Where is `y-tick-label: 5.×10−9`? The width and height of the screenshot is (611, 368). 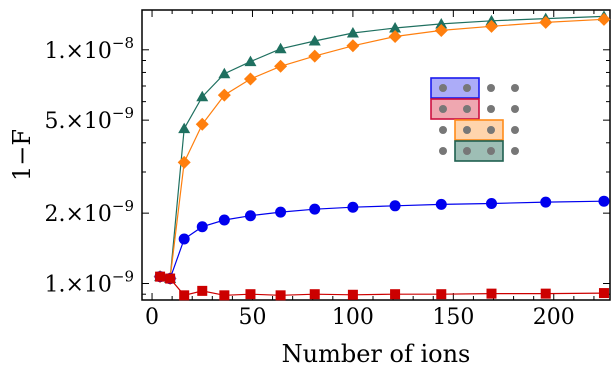
y-tick-label: 5.×10−9 is located at coordinates (89, 119).